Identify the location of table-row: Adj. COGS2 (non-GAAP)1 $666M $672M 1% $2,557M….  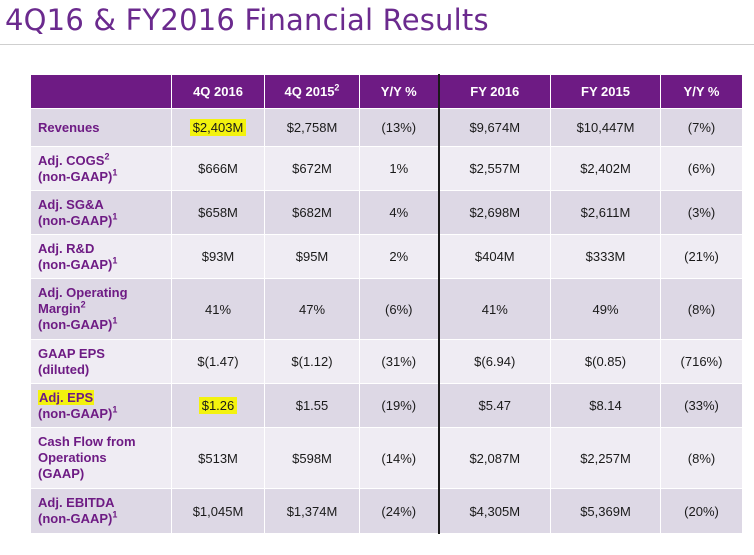
(386, 168).